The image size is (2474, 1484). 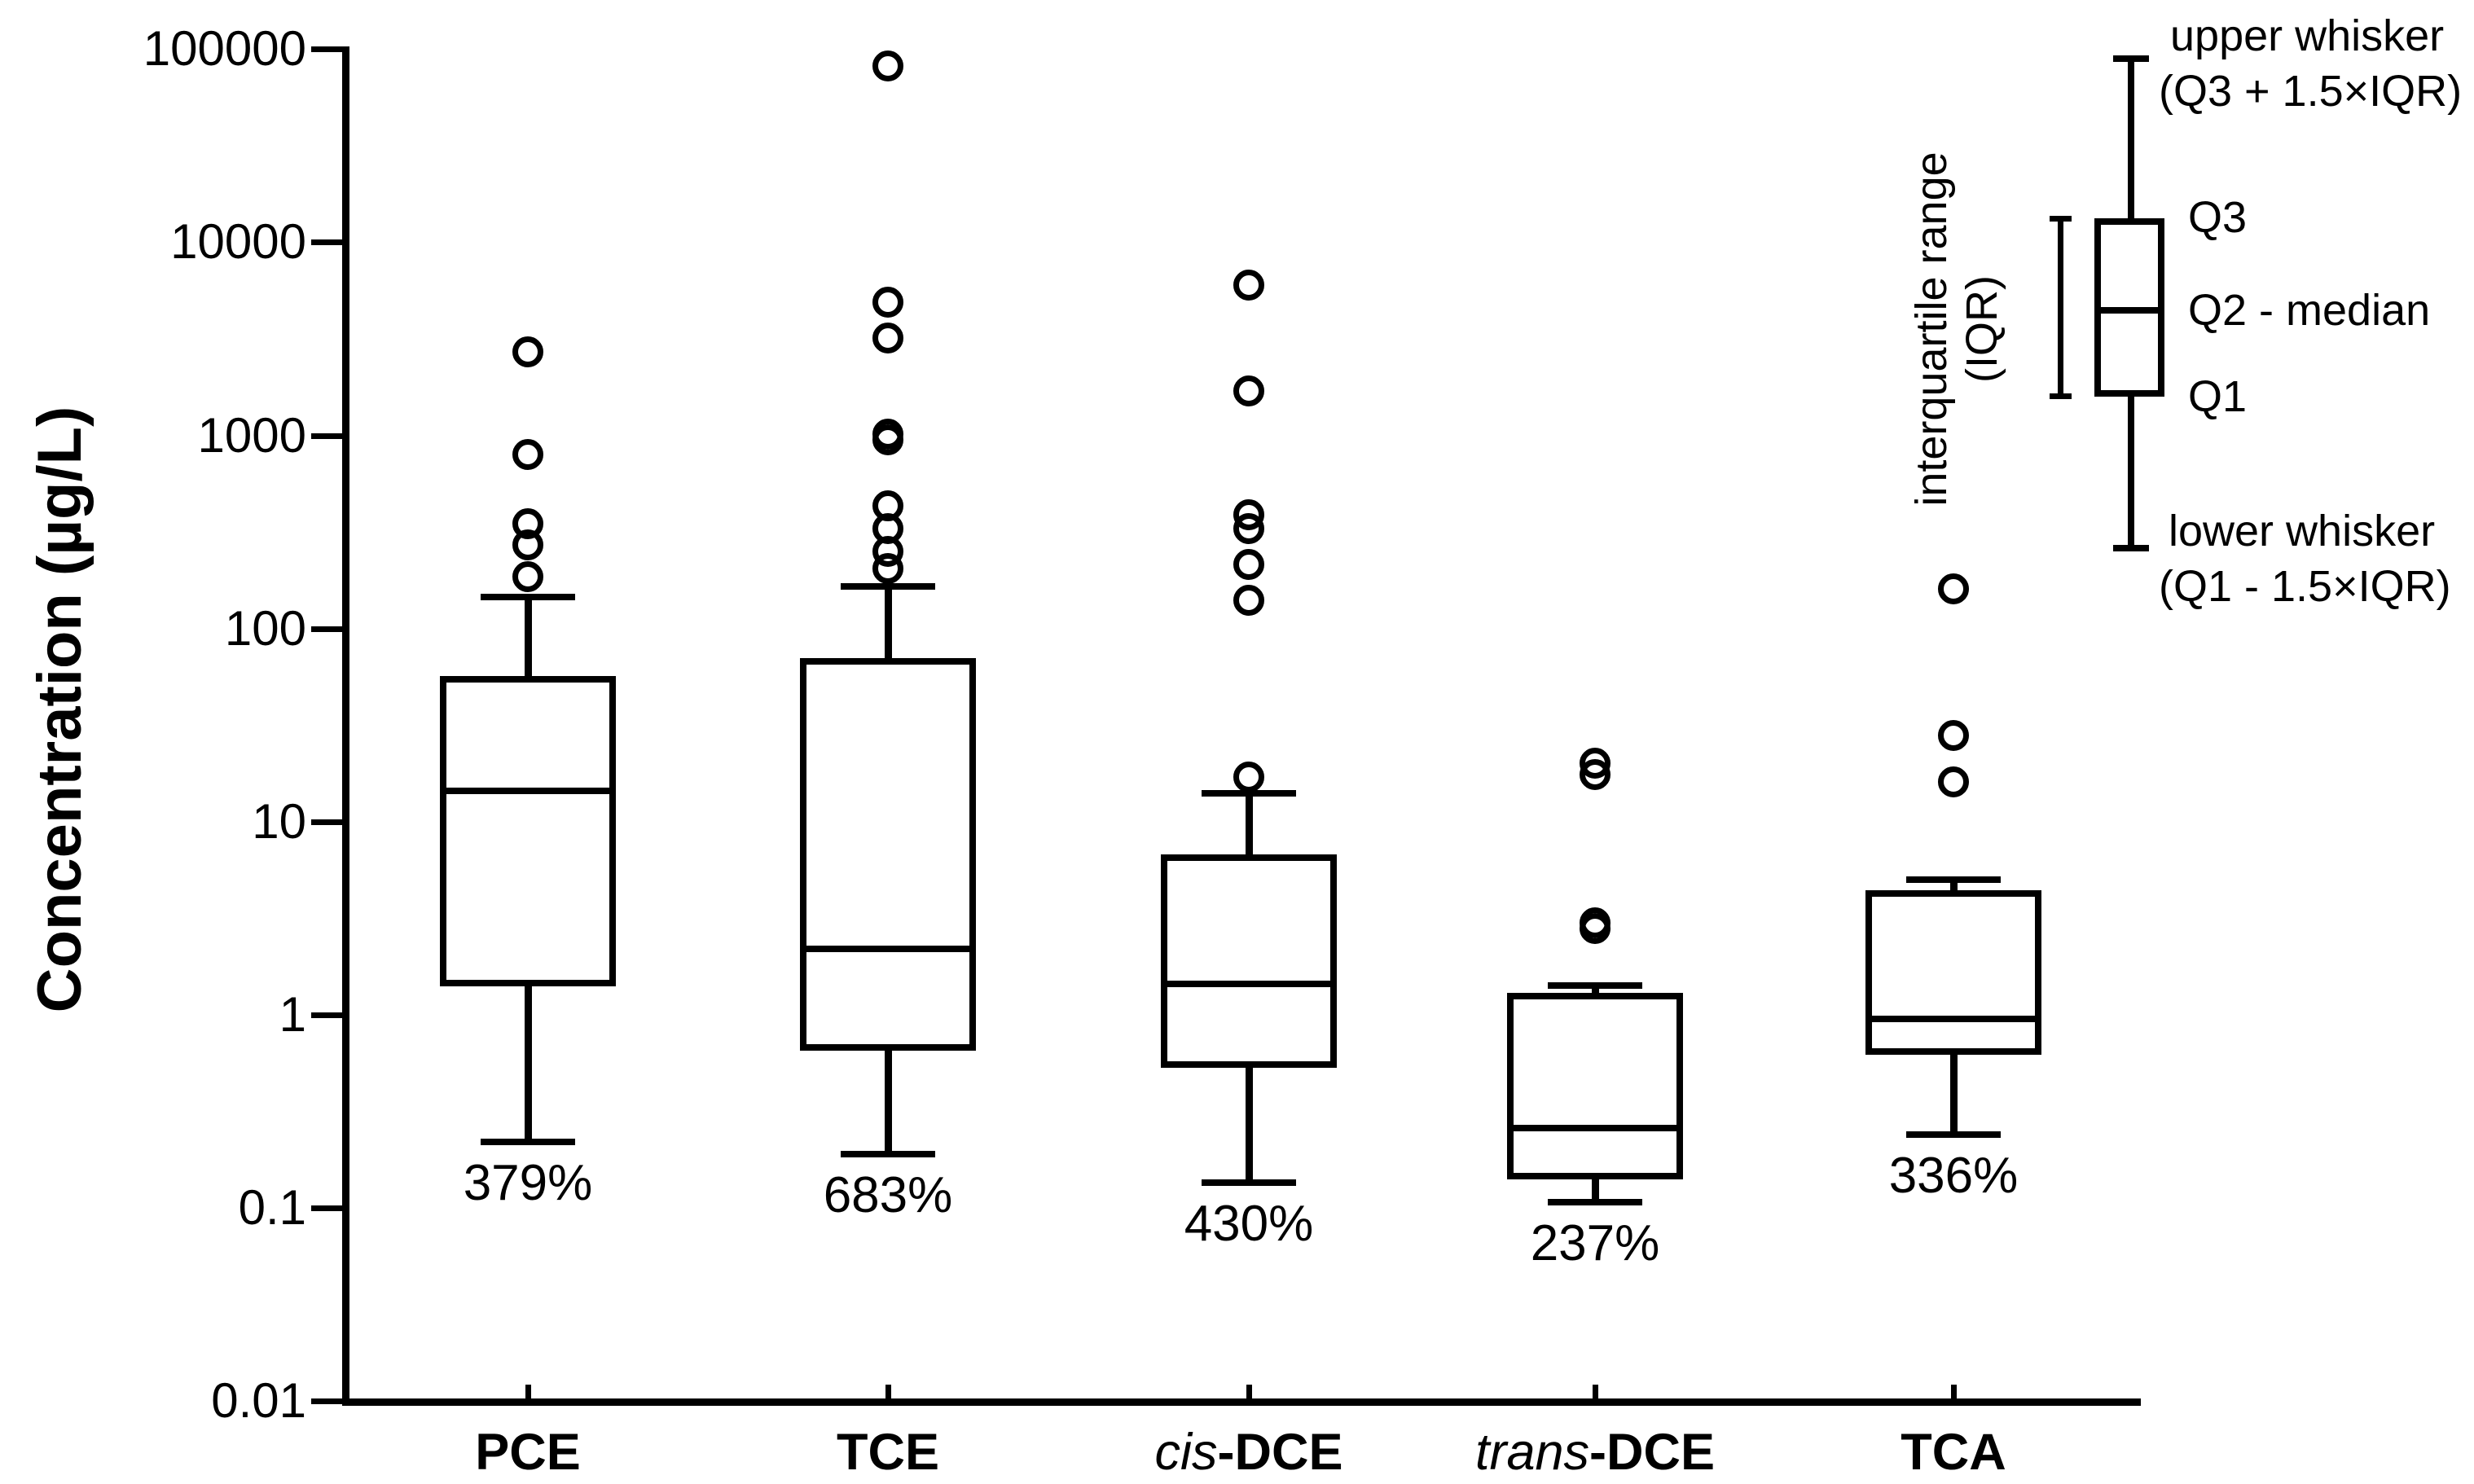 I want to click on lower-whisker-cap-cis-dce, so click(x=1249, y=1182).